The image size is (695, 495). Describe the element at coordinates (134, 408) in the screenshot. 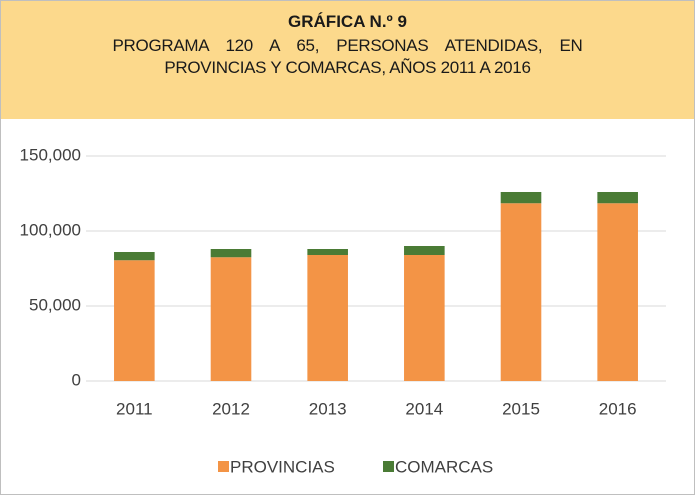

I see `x-tick-label: 2011` at that location.